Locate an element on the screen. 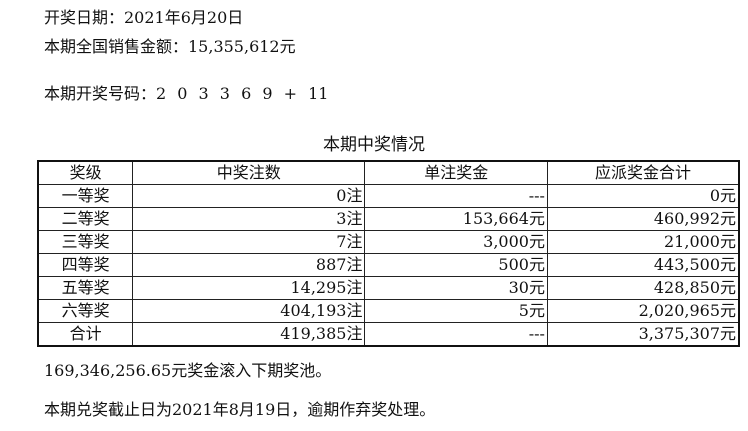 The height and width of the screenshot is (431, 748). unit-prize: 153,664元 is located at coordinates (456, 219).